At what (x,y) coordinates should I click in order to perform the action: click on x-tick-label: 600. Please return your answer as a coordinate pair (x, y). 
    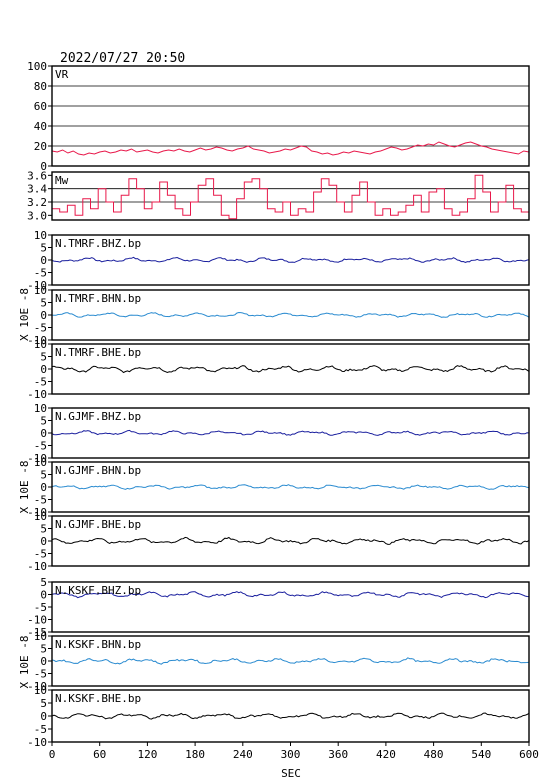
    Looking at the image, I should click on (529, 754).